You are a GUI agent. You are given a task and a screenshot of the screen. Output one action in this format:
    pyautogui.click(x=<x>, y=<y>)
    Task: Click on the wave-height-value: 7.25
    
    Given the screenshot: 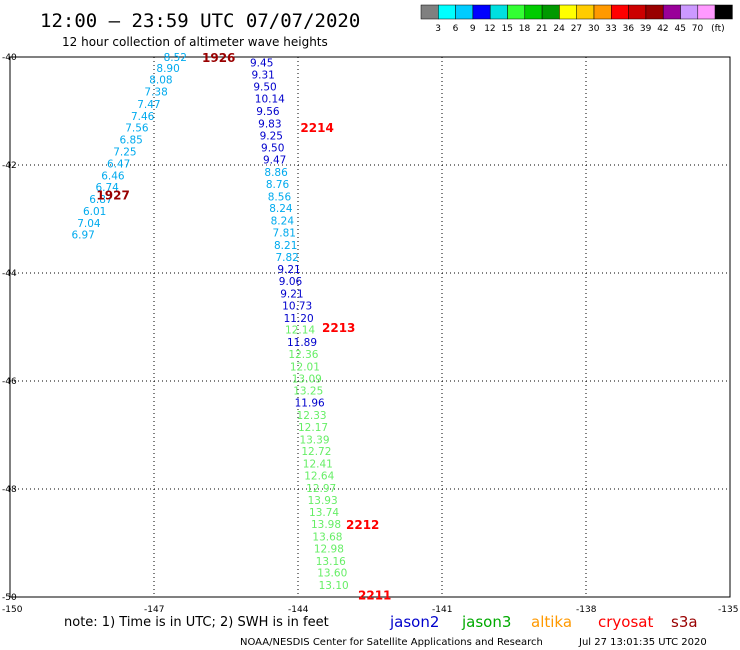 What is the action you would take?
    pyautogui.click(x=124, y=153)
    